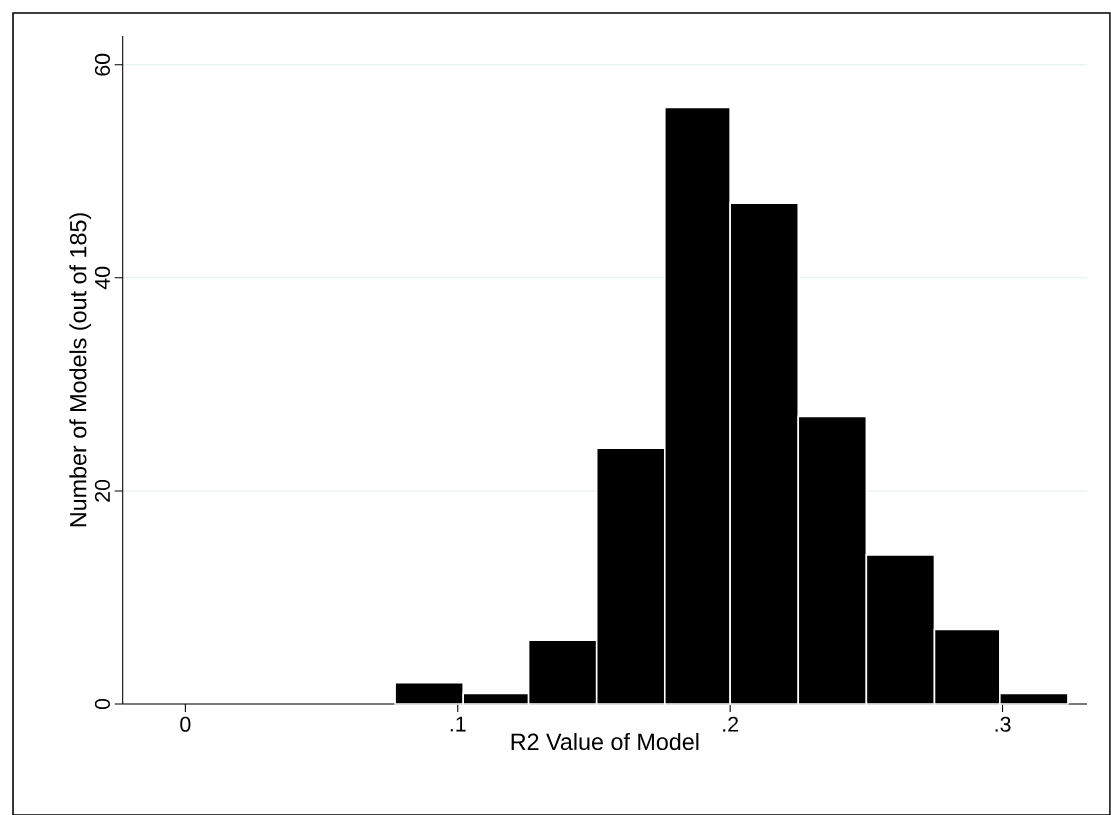 This screenshot has height=815, width=1111. I want to click on y-tick-label: 0, so click(102, 704).